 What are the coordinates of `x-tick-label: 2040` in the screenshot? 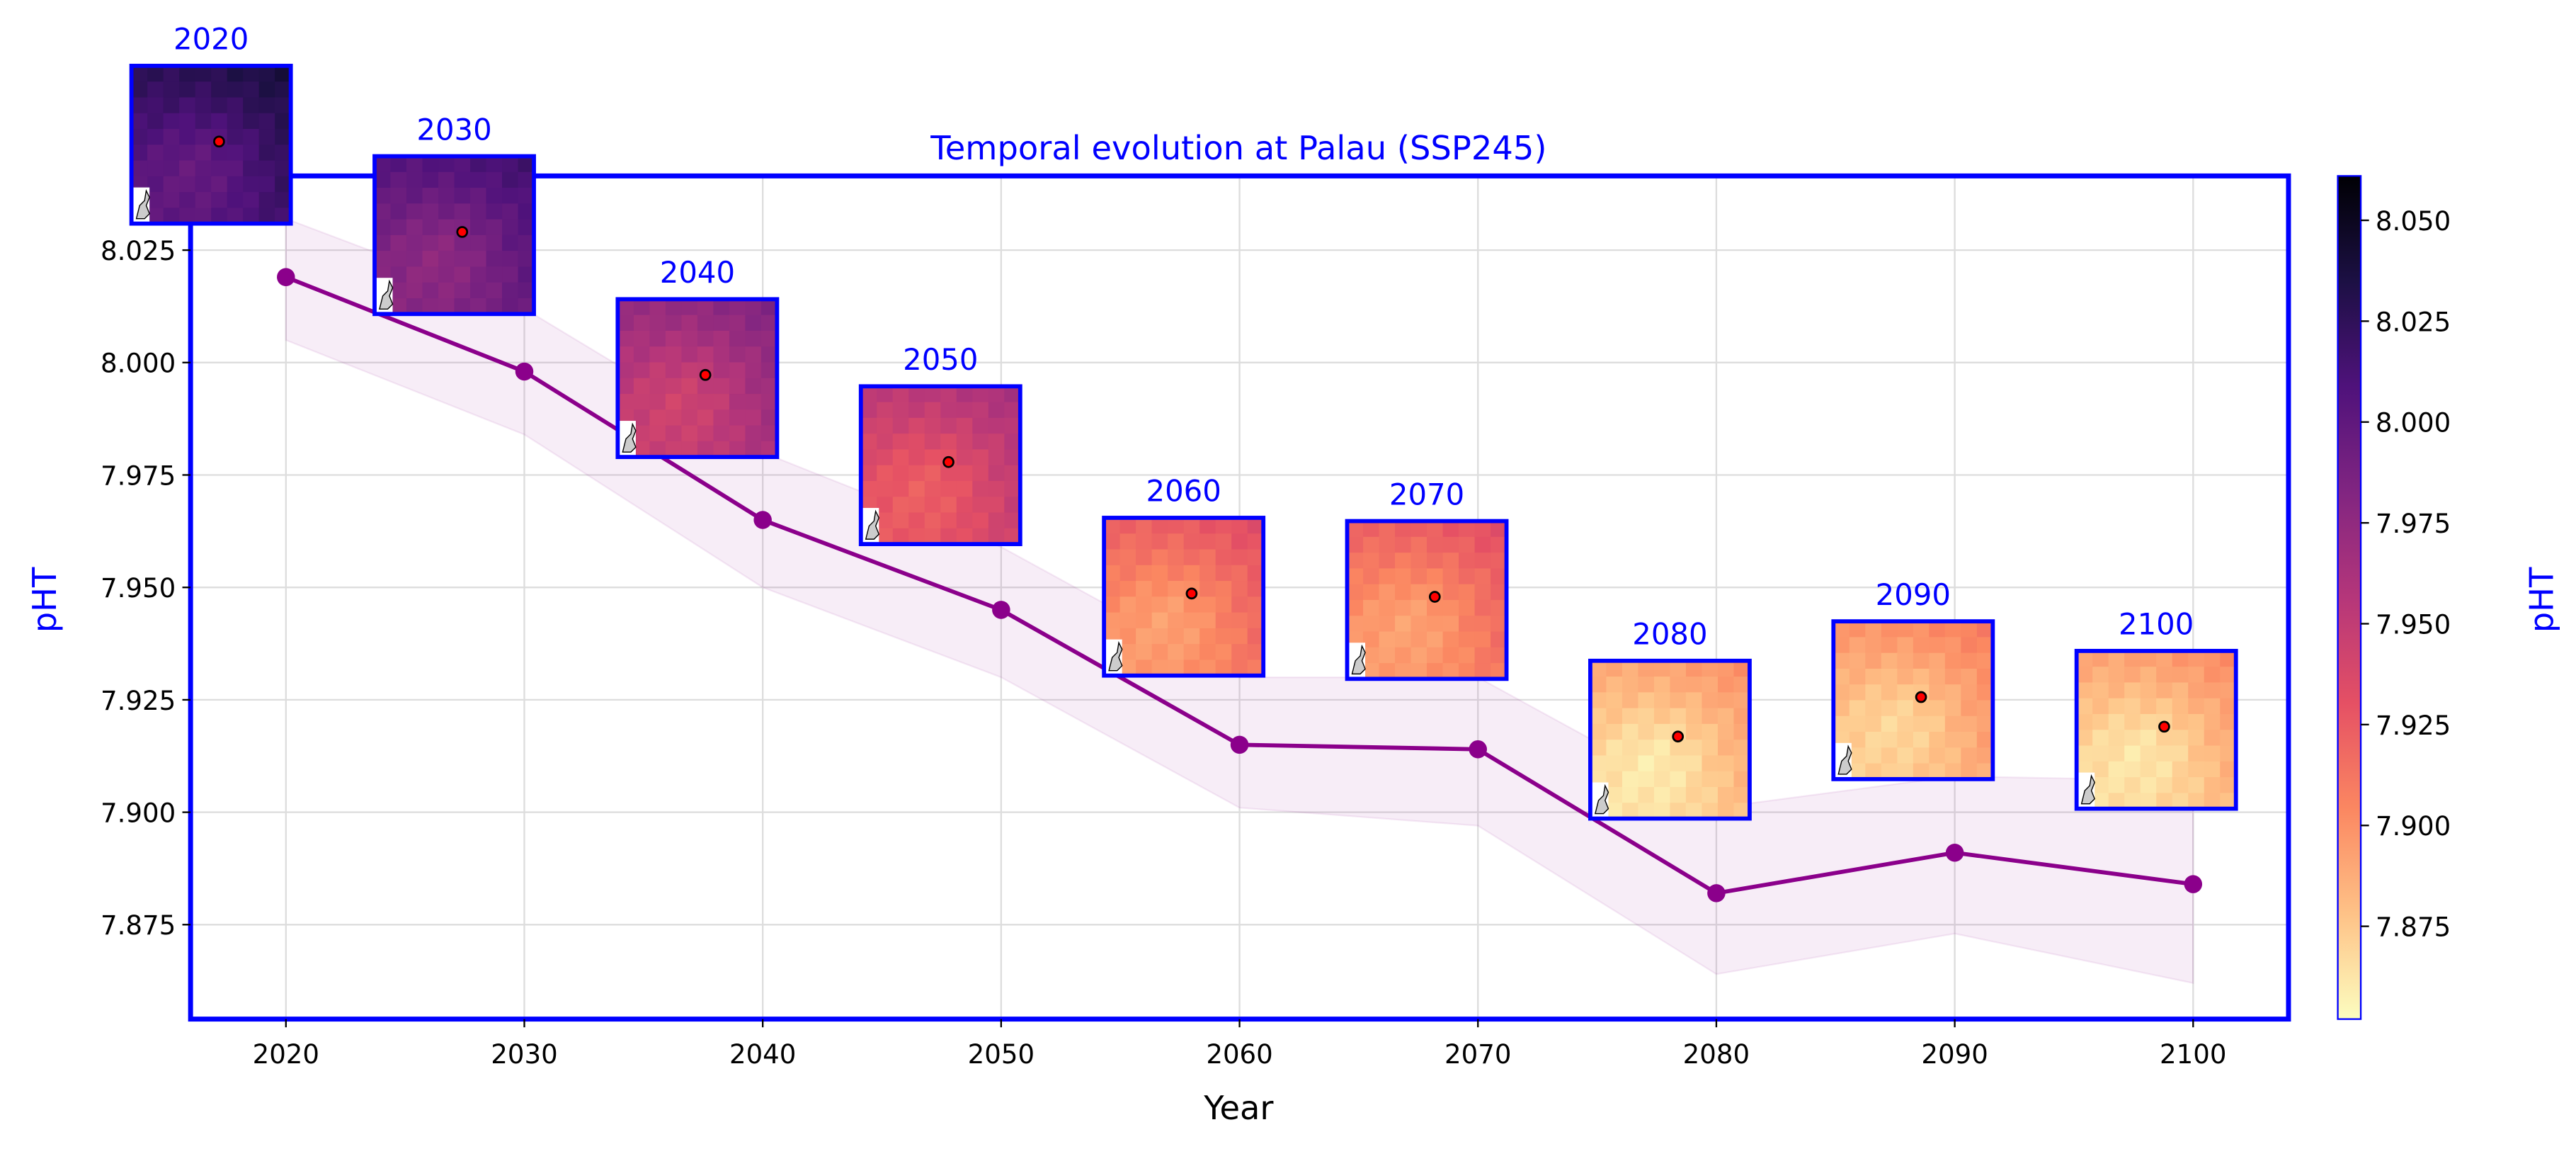 It's located at (762, 1054).